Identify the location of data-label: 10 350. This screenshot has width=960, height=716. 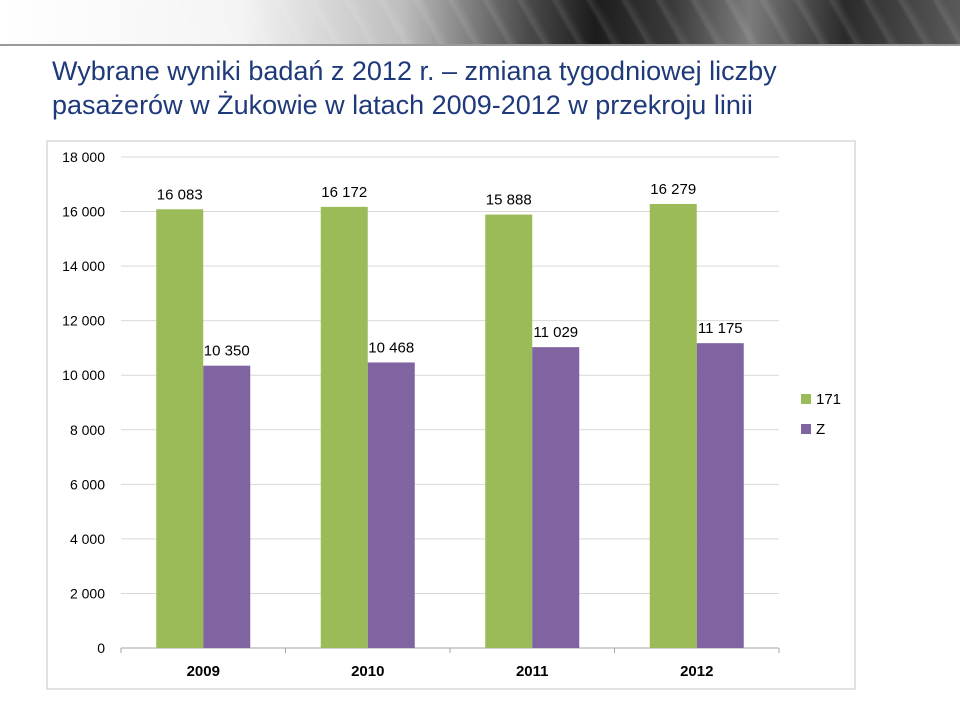
(227, 351).